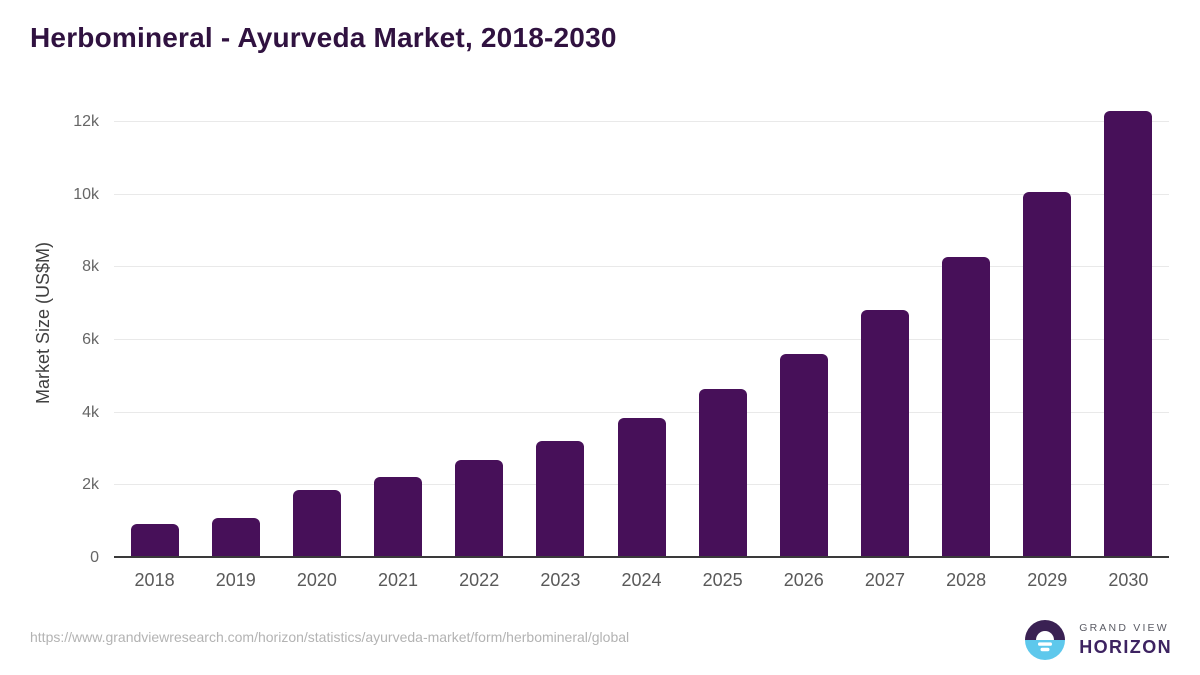 The height and width of the screenshot is (675, 1200). Describe the element at coordinates (154, 541) in the screenshot. I see `bar-2018` at that location.